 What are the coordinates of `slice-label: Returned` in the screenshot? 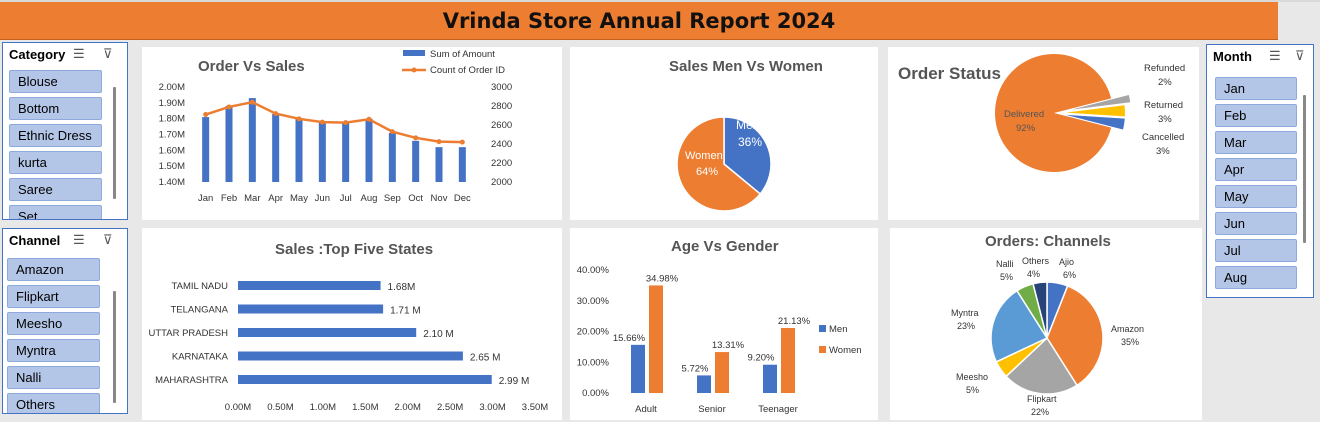 It's located at (1163, 105).